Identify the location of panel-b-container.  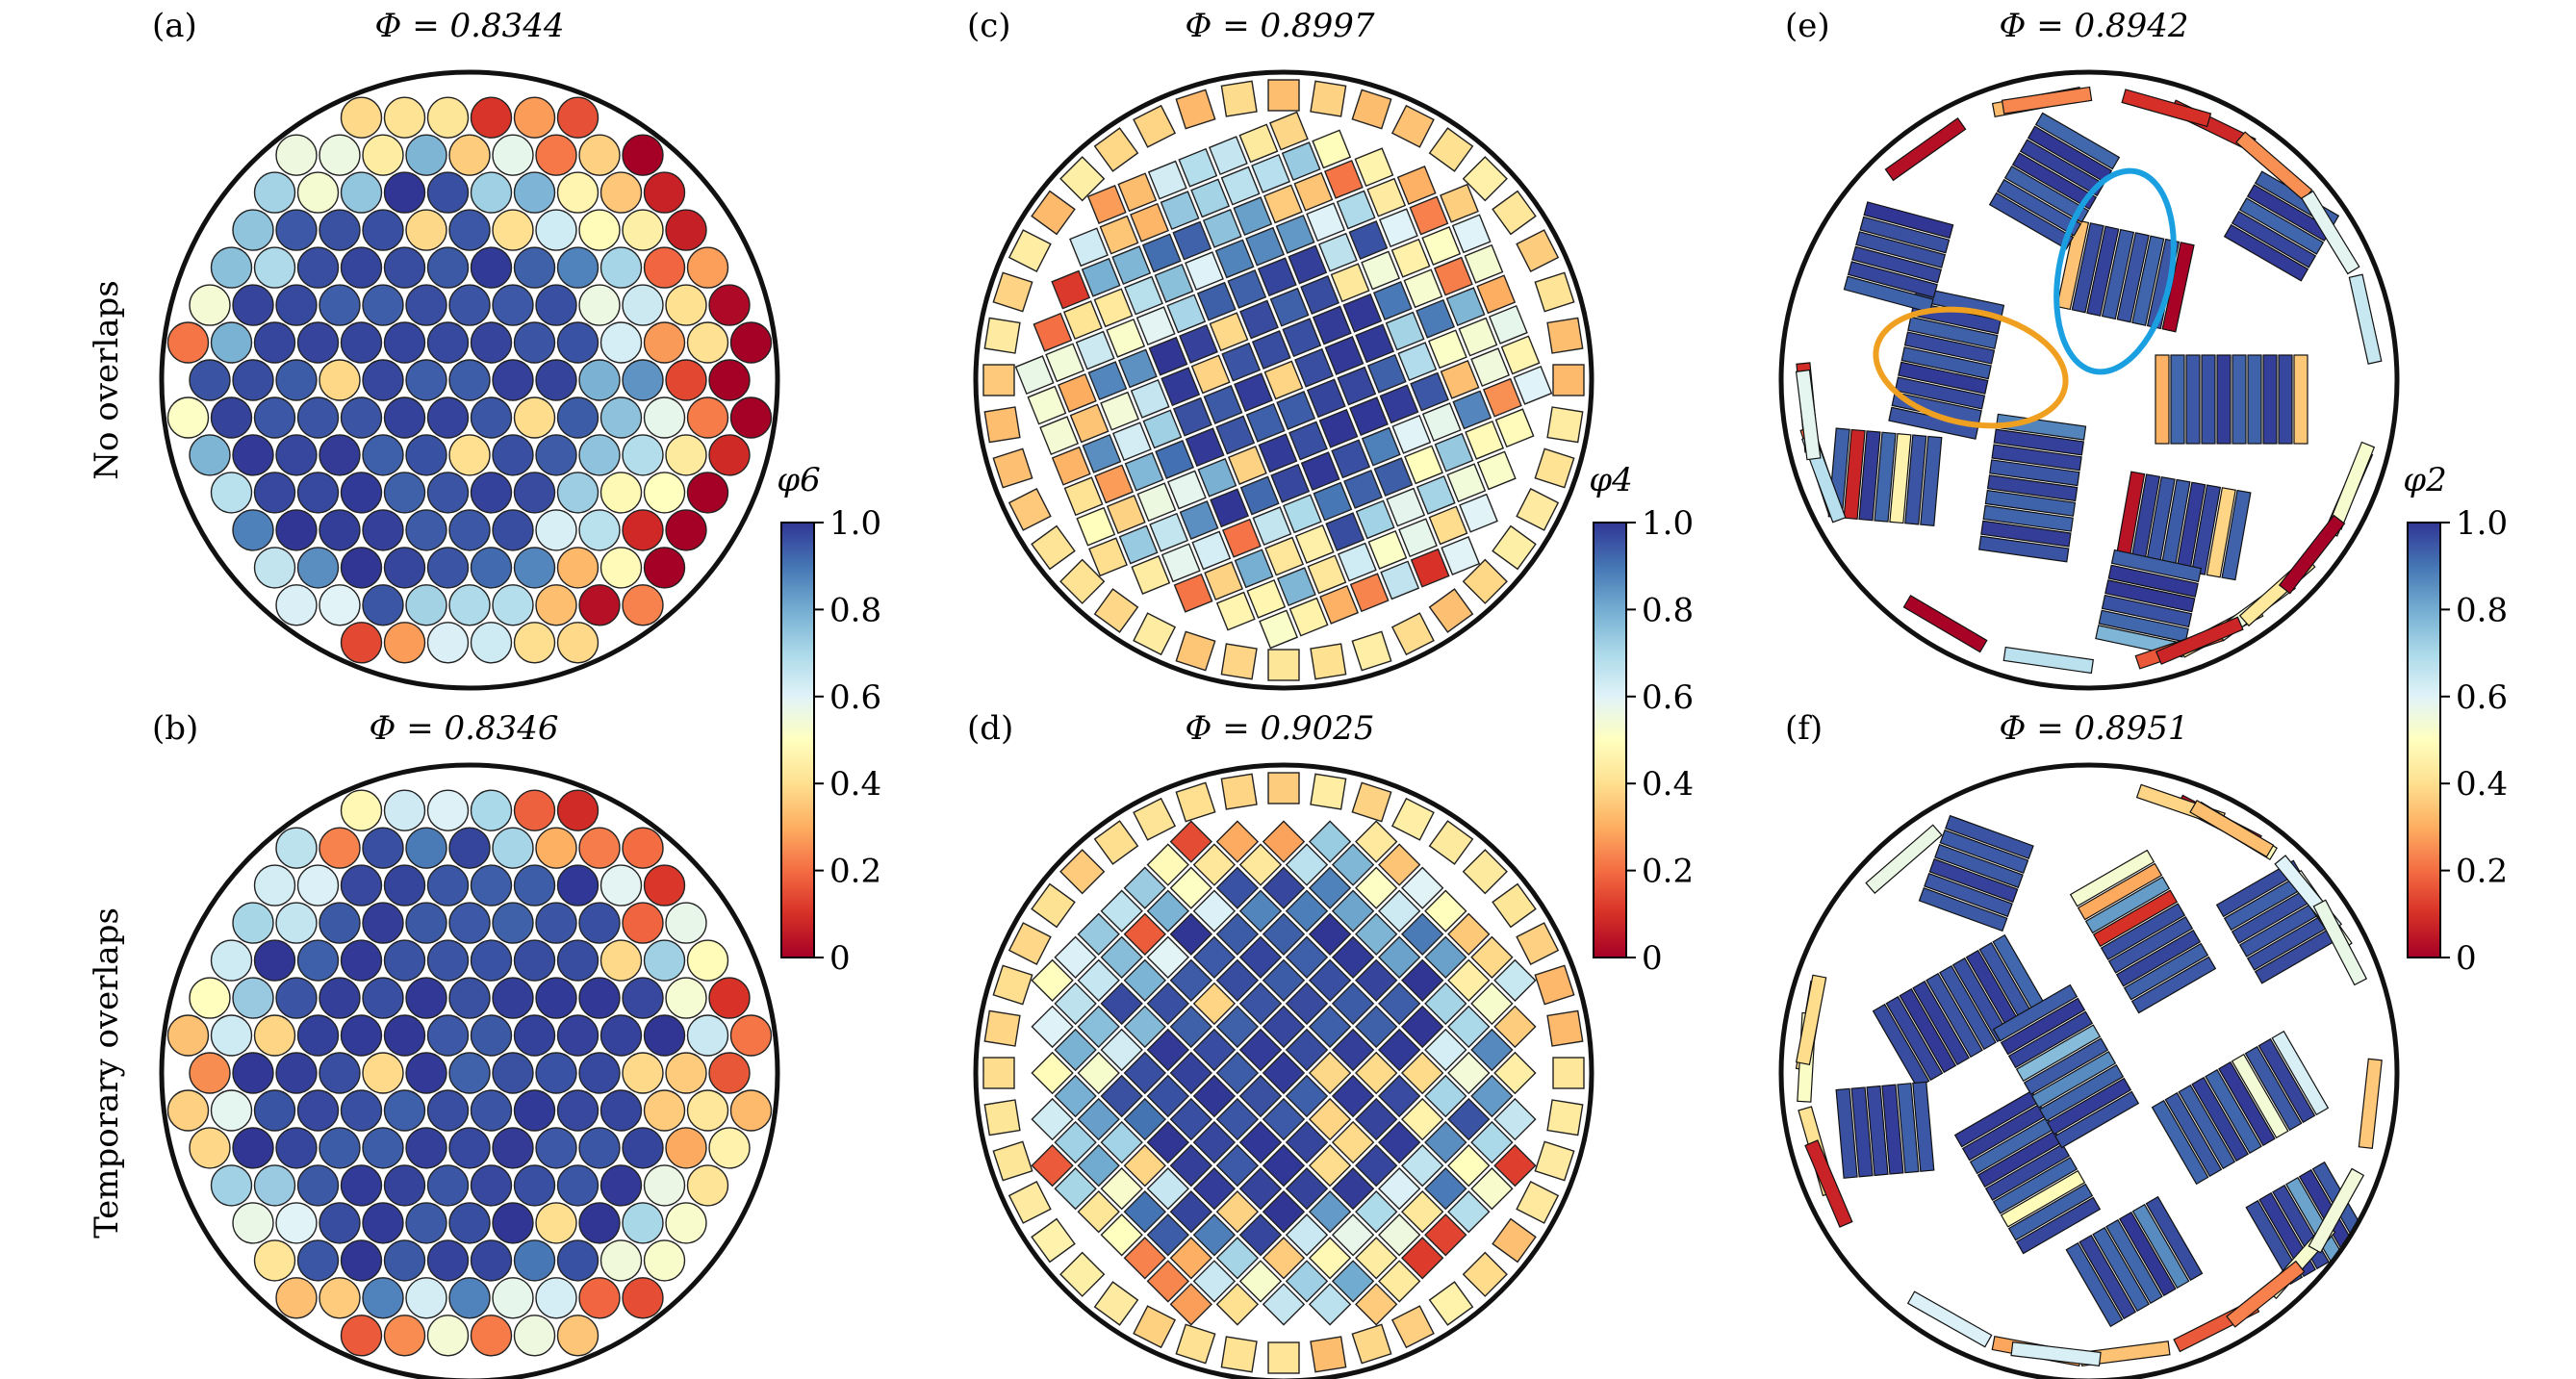
(469, 1070).